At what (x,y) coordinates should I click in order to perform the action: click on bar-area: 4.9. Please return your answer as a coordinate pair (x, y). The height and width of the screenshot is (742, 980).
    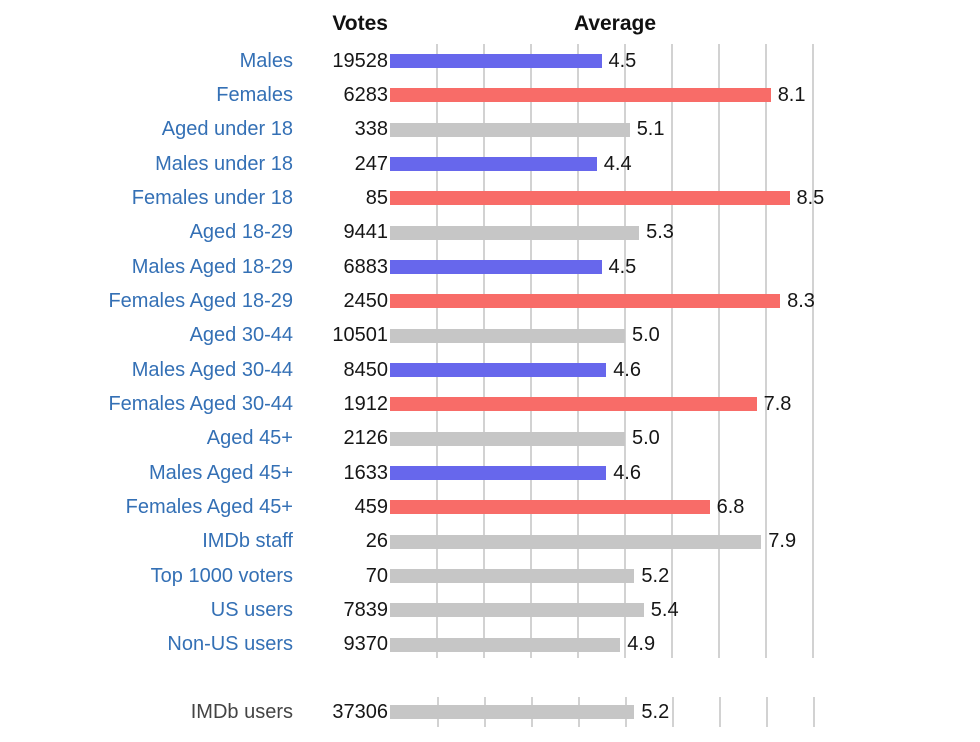
    Looking at the image, I should click on (685, 645).